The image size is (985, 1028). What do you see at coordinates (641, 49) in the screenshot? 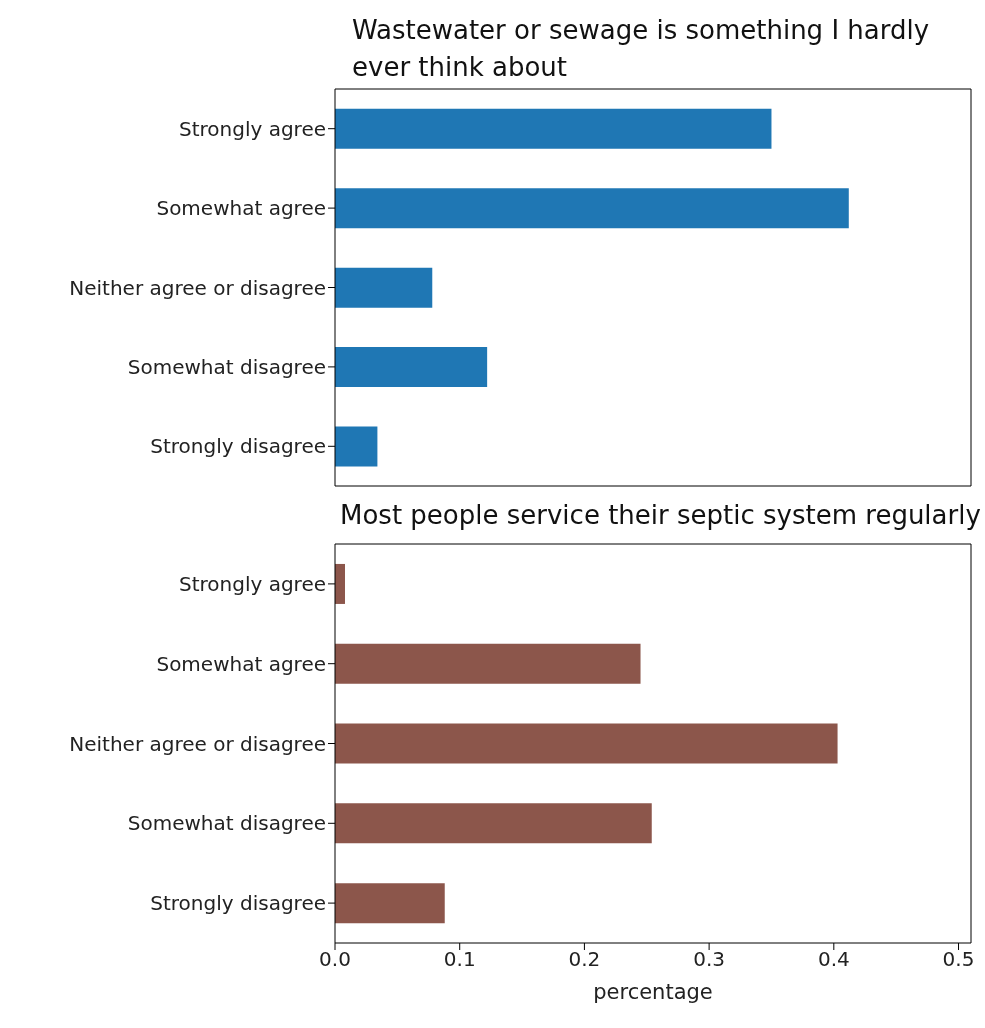
I see `chart-title: Wastewater or sewage is something I hardly ever think about` at bounding box center [641, 49].